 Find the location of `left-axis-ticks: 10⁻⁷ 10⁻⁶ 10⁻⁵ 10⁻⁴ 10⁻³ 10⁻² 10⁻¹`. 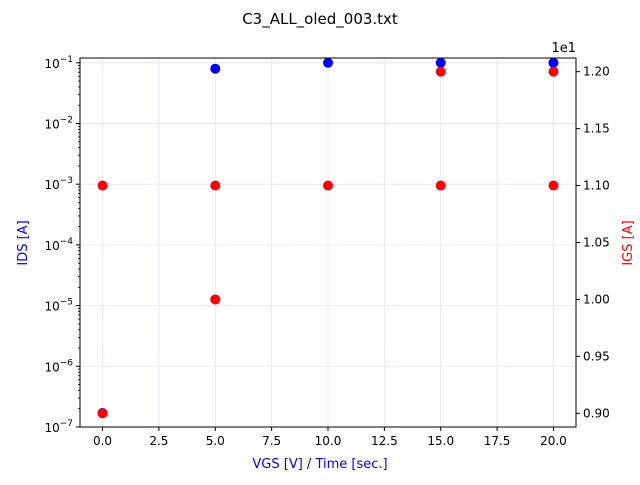

left-axis-ticks: 10⁻⁷ 10⁻⁶ 10⁻⁵ 10⁻⁴ 10⁻³ 10⁻² 10⁻¹ is located at coordinates (62, 245).